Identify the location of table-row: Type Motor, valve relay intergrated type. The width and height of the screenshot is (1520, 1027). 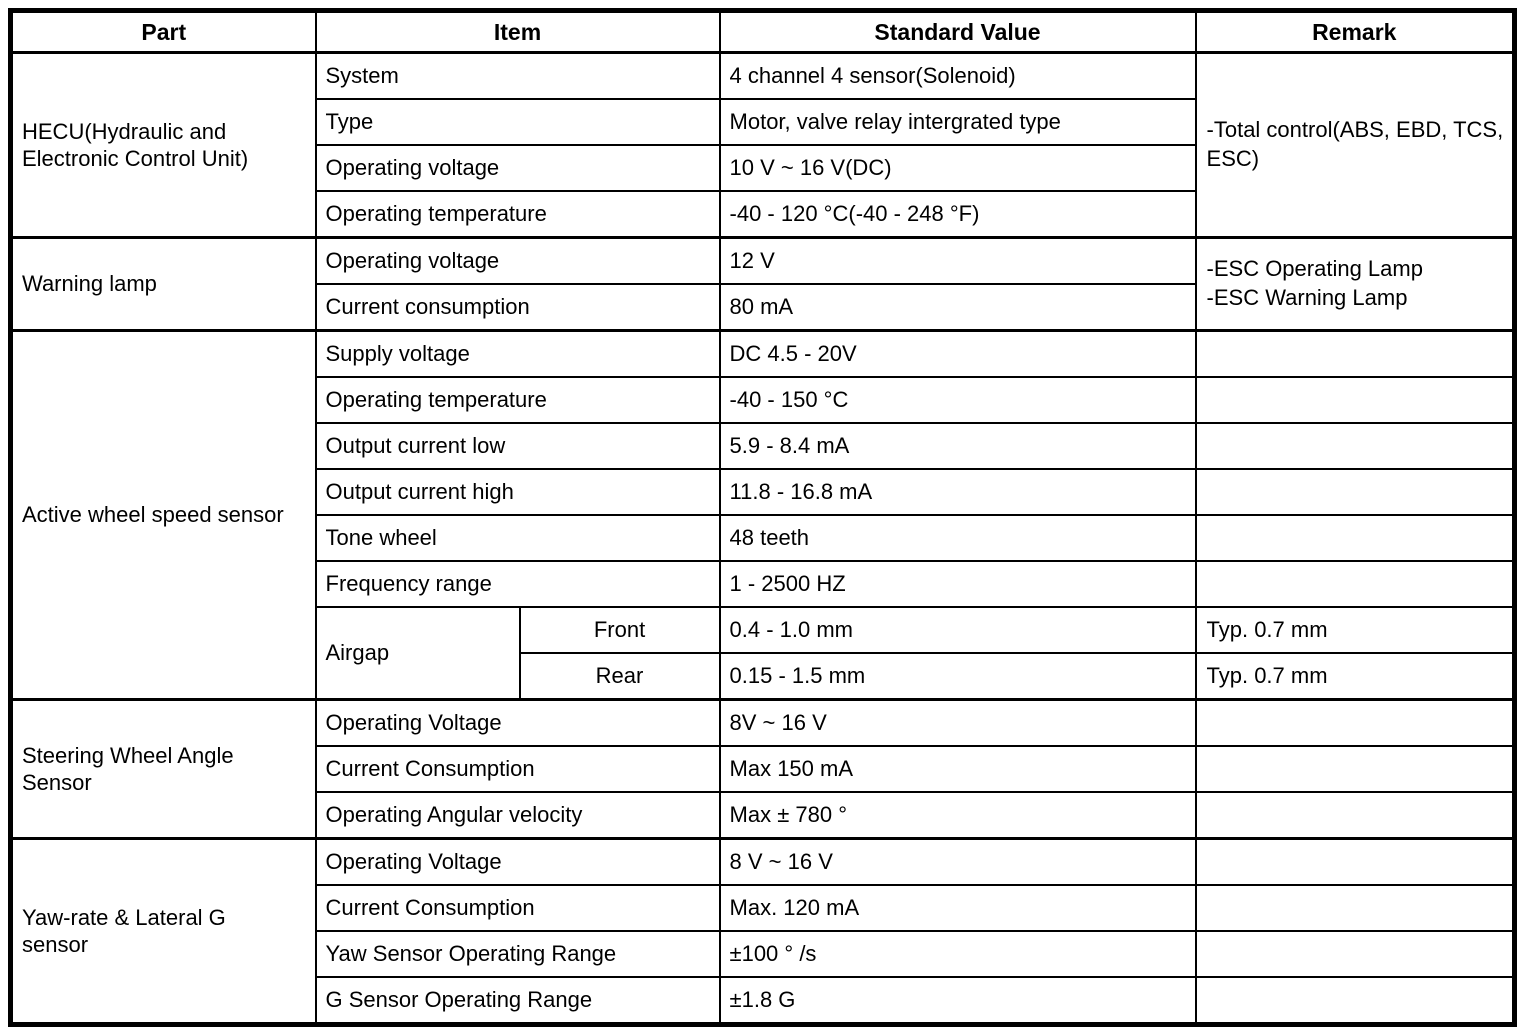
(763, 122).